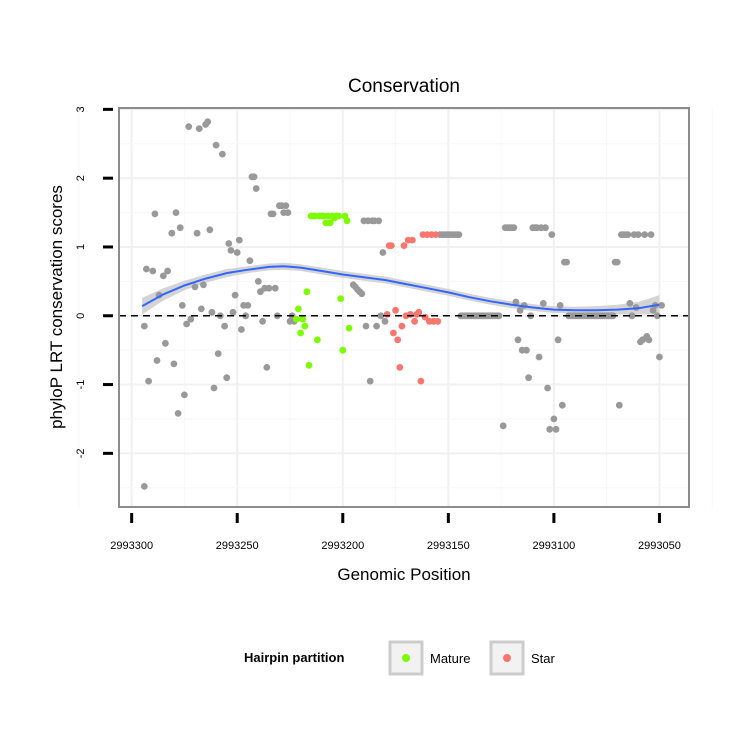 The image size is (750, 750). I want to click on y-tick-label: -2, so click(81, 453).